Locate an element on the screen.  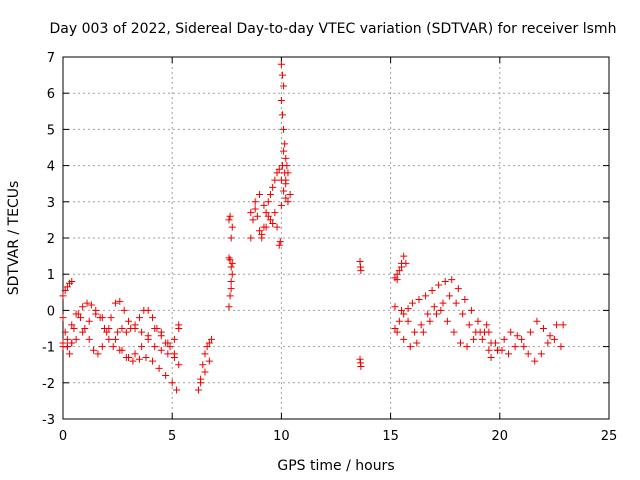
series-sat-track-d is located at coordinates (148, 328).